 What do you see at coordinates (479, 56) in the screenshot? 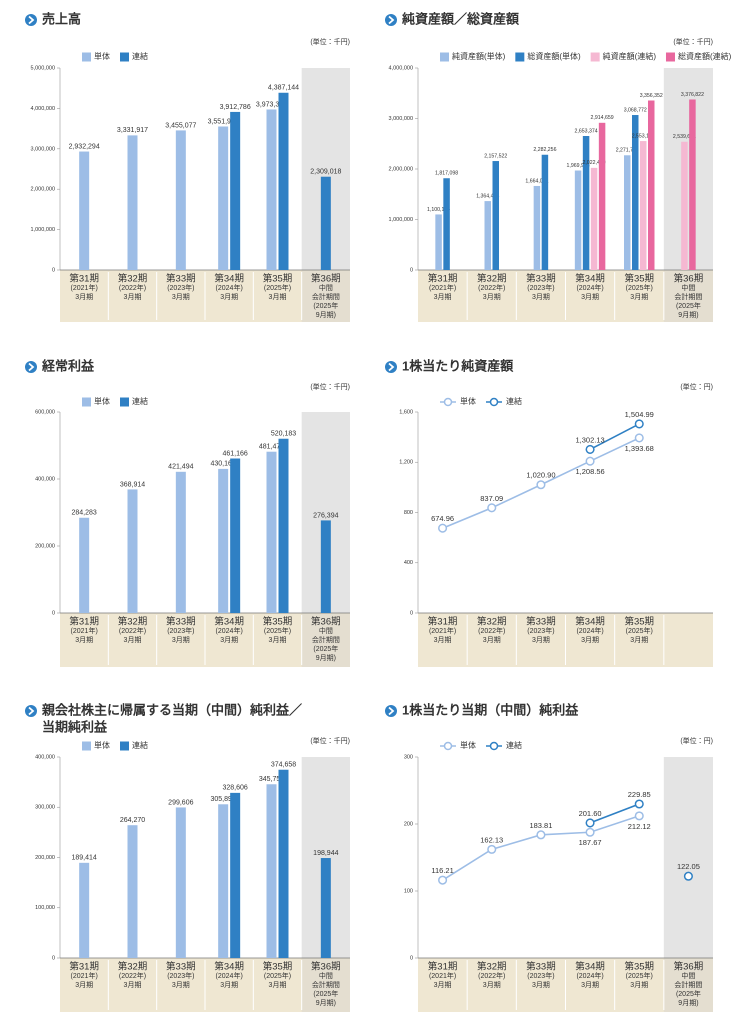
I see `legend-label: 純資産額(単体)` at bounding box center [479, 56].